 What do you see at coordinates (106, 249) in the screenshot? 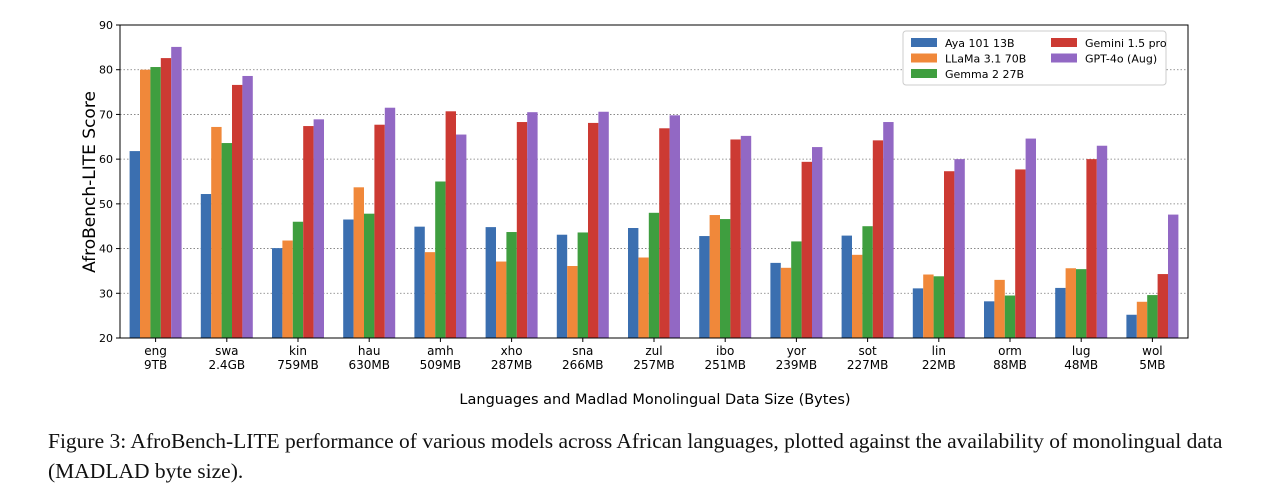
I see `y-tick-label: 40` at bounding box center [106, 249].